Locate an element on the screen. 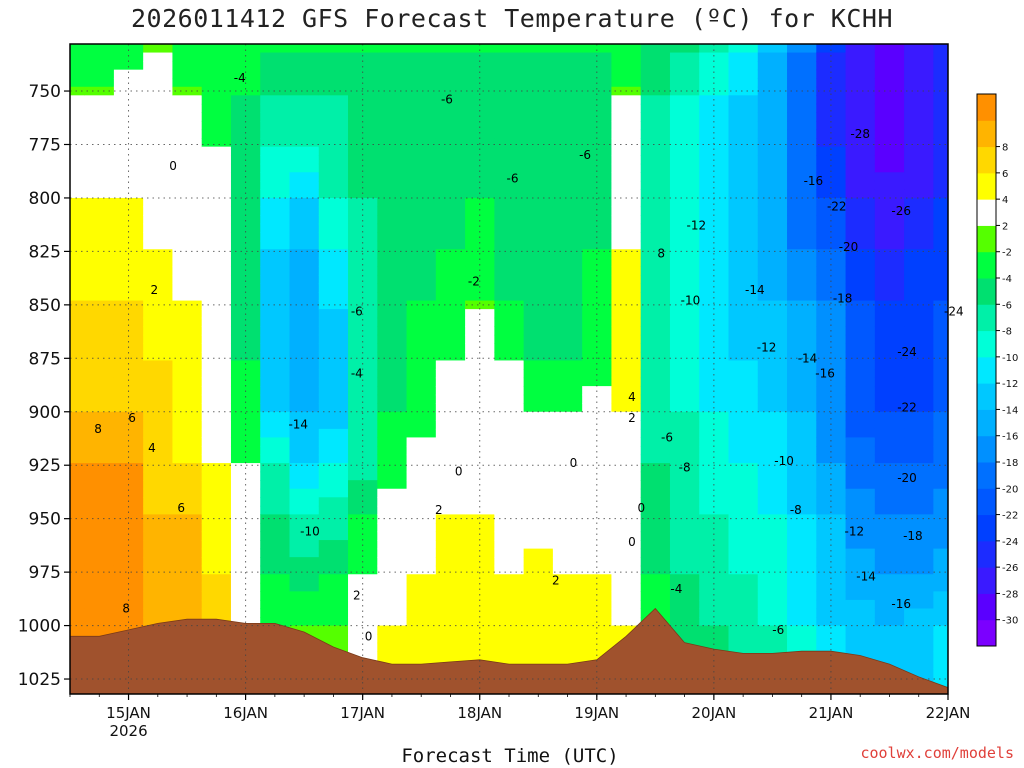  colorbar-frame is located at coordinates (986, 370).